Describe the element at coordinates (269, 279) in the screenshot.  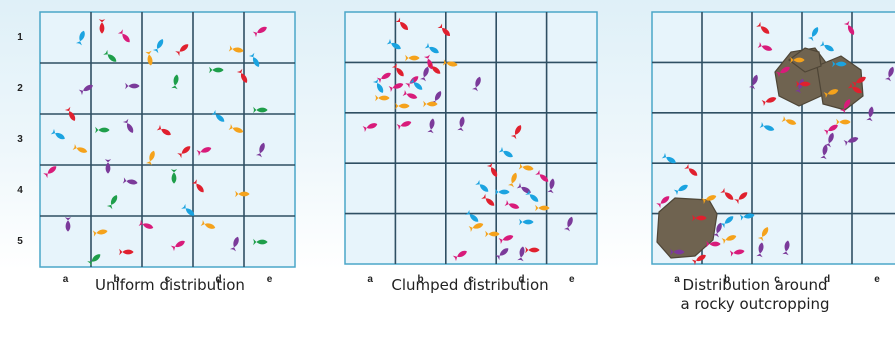
I see `column-label: e` at that location.